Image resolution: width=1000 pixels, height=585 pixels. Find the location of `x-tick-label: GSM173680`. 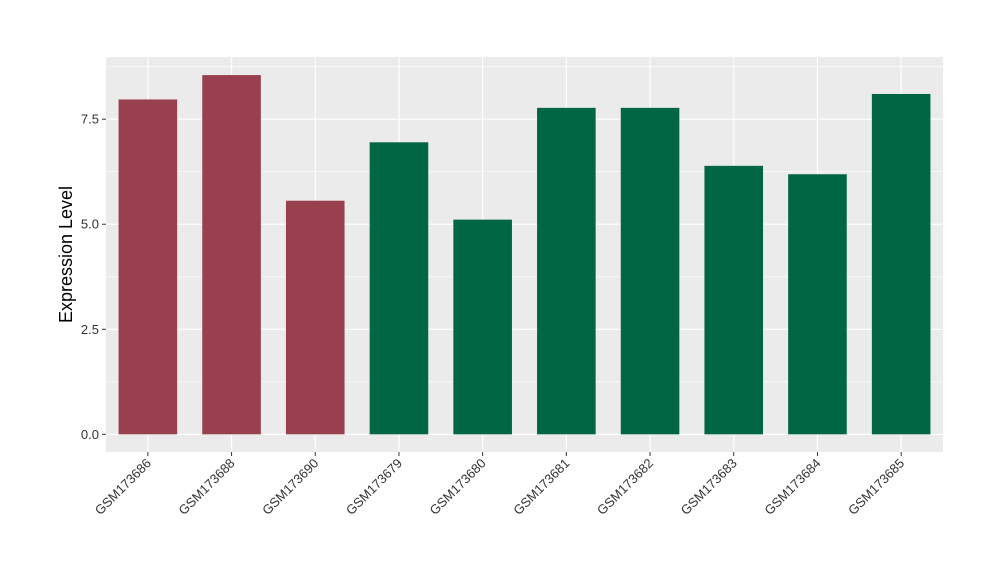

x-tick-label: GSM173680 is located at coordinates (458, 487).